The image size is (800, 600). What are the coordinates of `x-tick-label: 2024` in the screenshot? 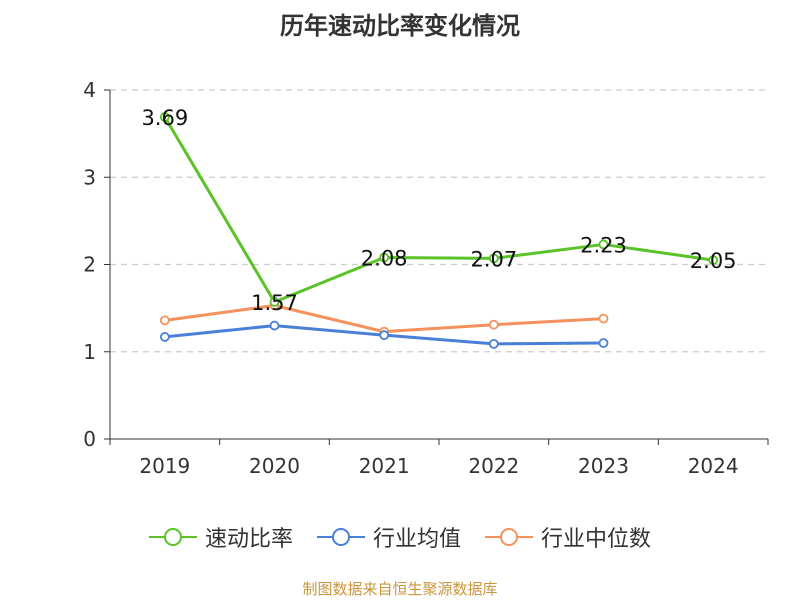 It's located at (713, 466).